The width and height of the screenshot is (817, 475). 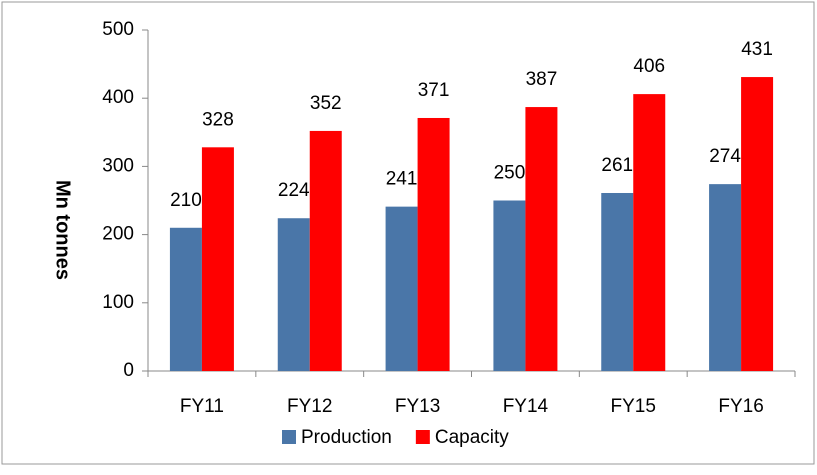 What do you see at coordinates (218, 119) in the screenshot?
I see `data-label: 328` at bounding box center [218, 119].